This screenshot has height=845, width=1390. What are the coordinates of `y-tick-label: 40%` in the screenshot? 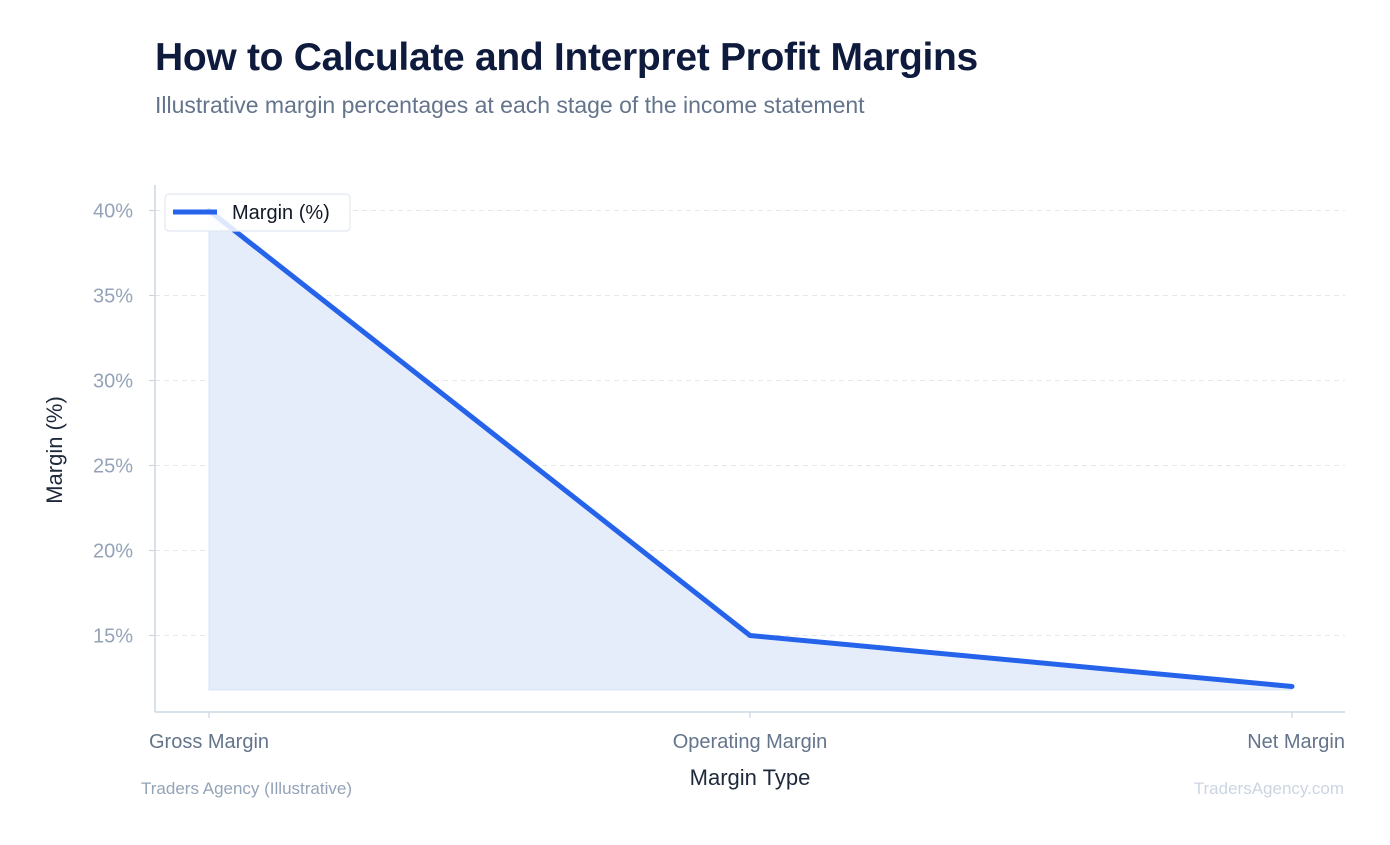 It's located at (113, 212).